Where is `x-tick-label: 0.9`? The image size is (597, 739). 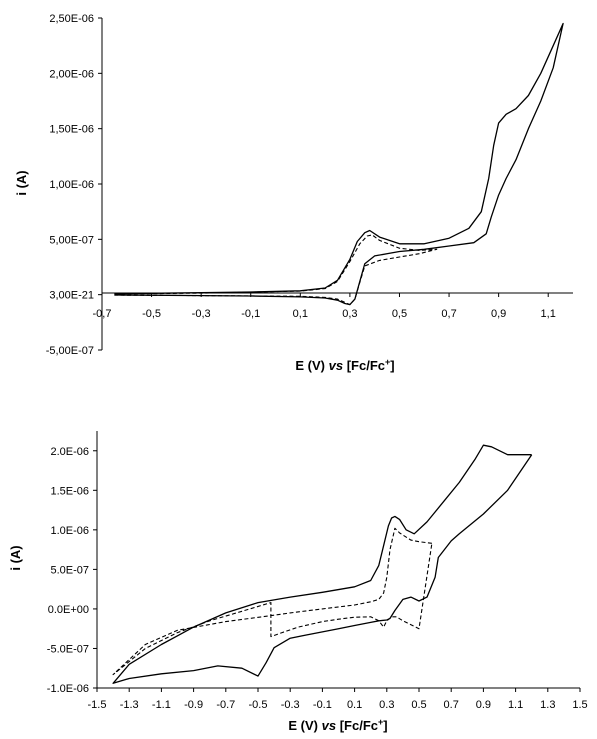 x-tick-label: 0.9 is located at coordinates (483, 705).